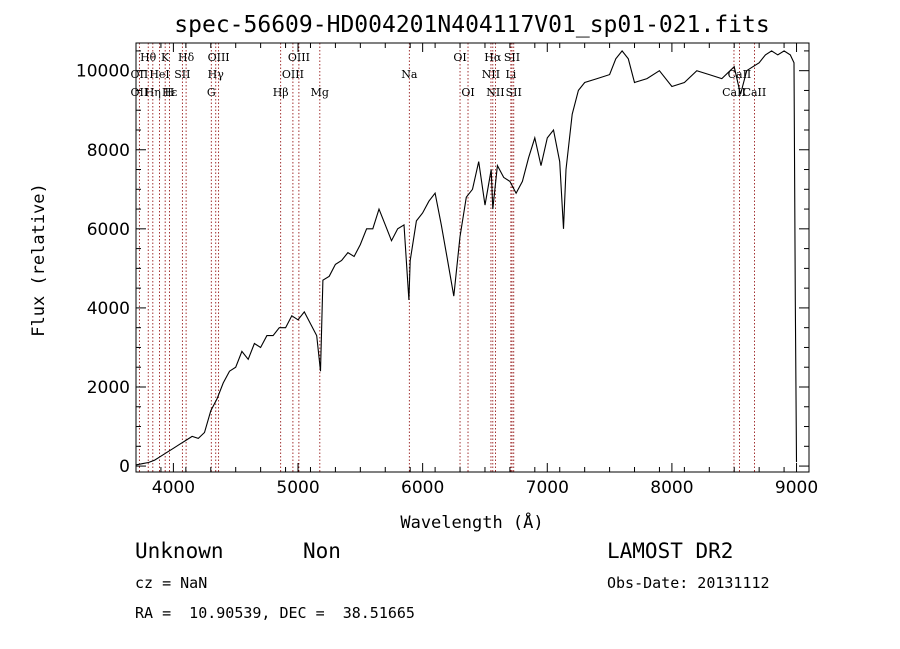 The height and width of the screenshot is (649, 900). I want to click on x-tick-label: 4000, so click(173, 488).